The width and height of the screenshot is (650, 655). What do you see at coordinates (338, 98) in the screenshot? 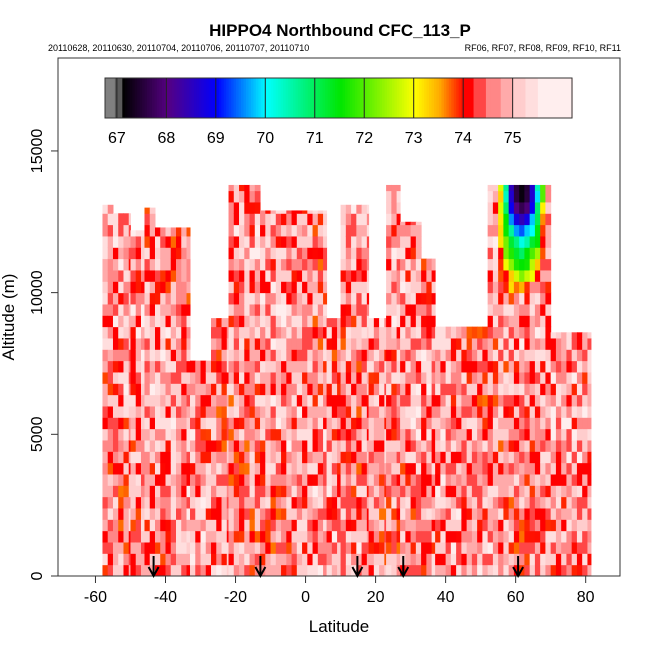
I see `colorbar-frame` at bounding box center [338, 98].